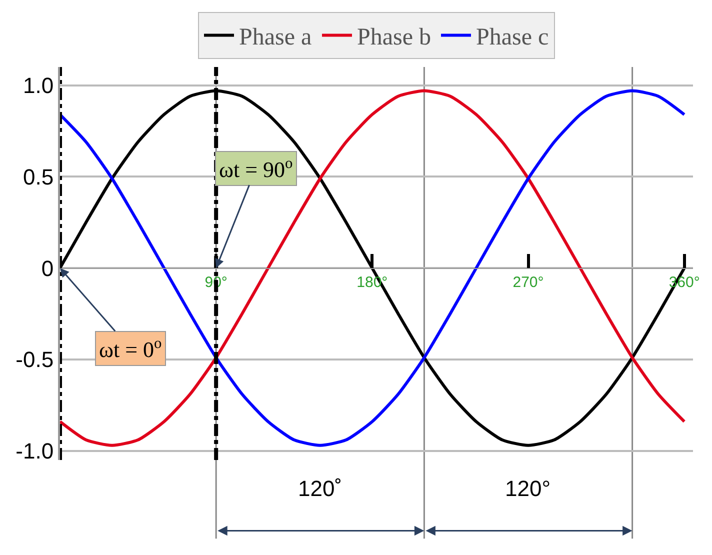  Describe the element at coordinates (528, 283) in the screenshot. I see `x-tick-label: 270°` at that location.